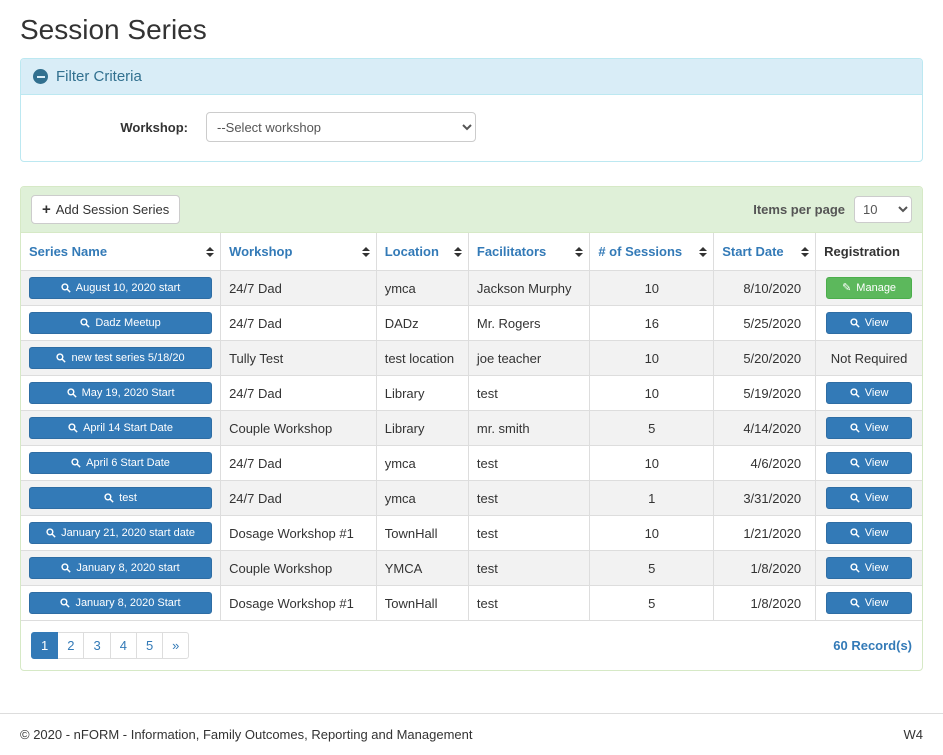  I want to click on series-name-button: April 6 Start Date, so click(121, 463).